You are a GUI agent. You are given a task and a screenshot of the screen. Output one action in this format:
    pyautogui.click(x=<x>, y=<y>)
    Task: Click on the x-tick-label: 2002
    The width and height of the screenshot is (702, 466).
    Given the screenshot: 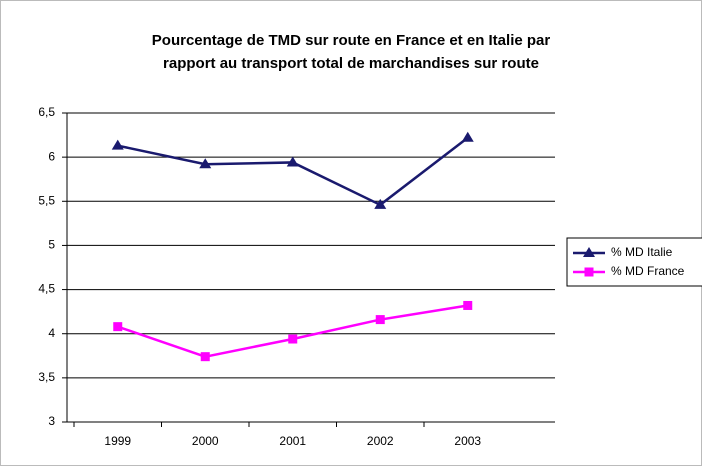 What is the action you would take?
    pyautogui.click(x=380, y=441)
    